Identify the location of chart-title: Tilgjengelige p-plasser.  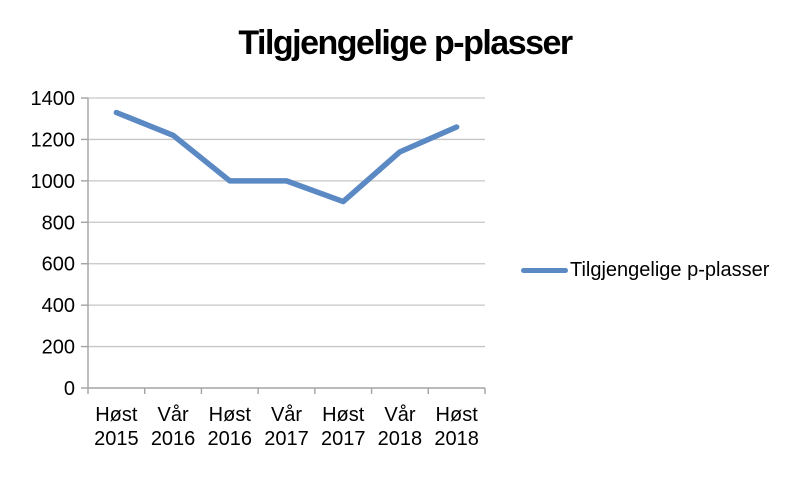
(405, 43).